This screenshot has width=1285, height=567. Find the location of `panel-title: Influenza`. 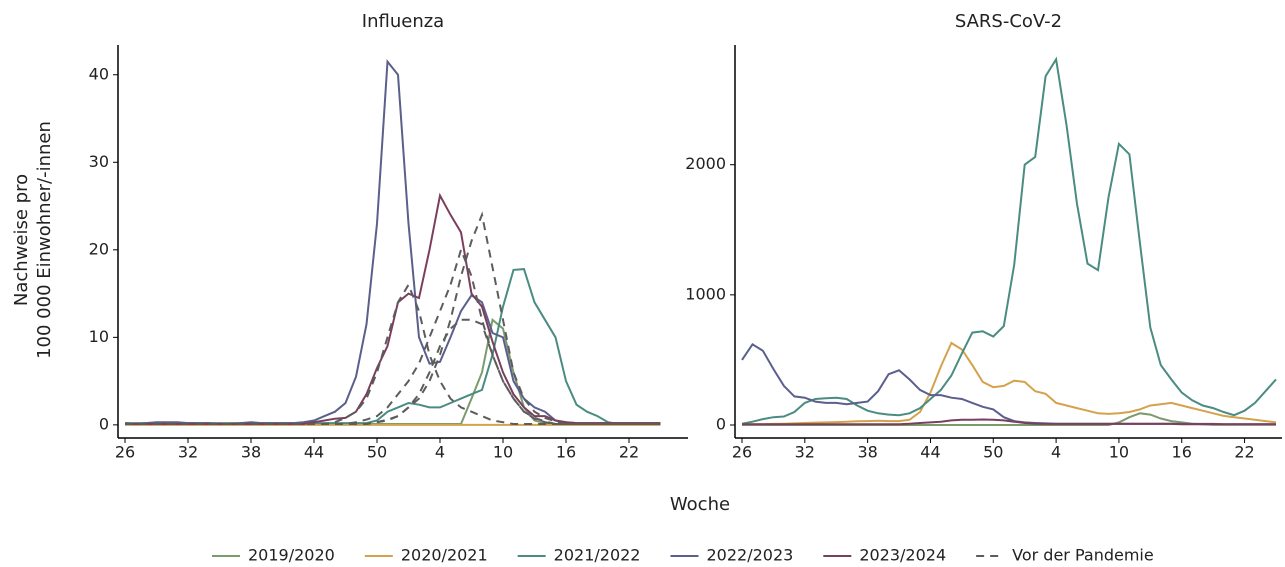

panel-title: Influenza is located at coordinates (403, 21).